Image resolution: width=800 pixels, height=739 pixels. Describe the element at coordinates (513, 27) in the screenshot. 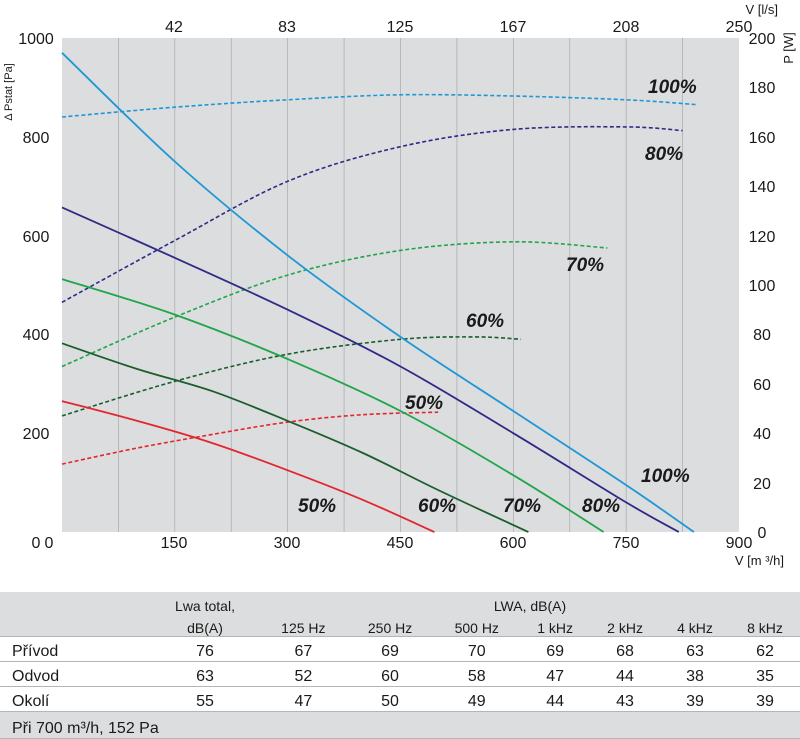

I see `top-tick: 167` at that location.